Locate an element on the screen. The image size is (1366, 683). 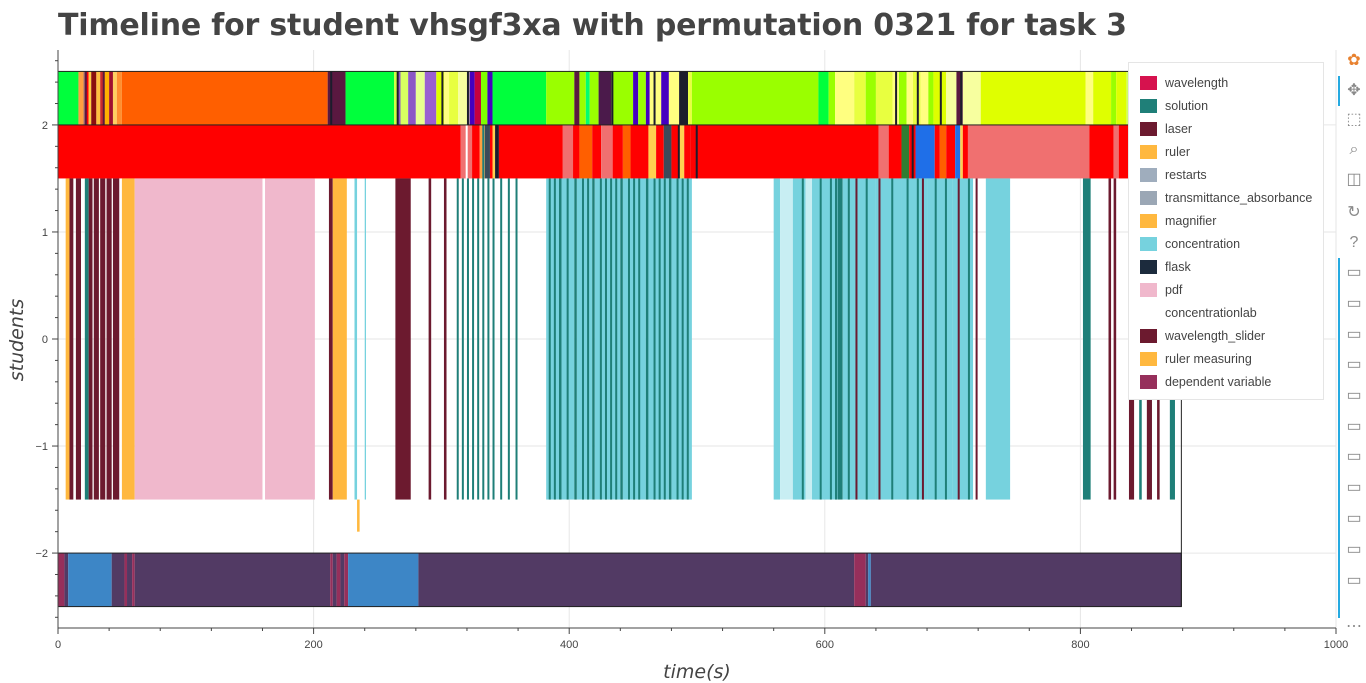
legend-item: transmittance_absorbance is located at coordinates (1226, 197).